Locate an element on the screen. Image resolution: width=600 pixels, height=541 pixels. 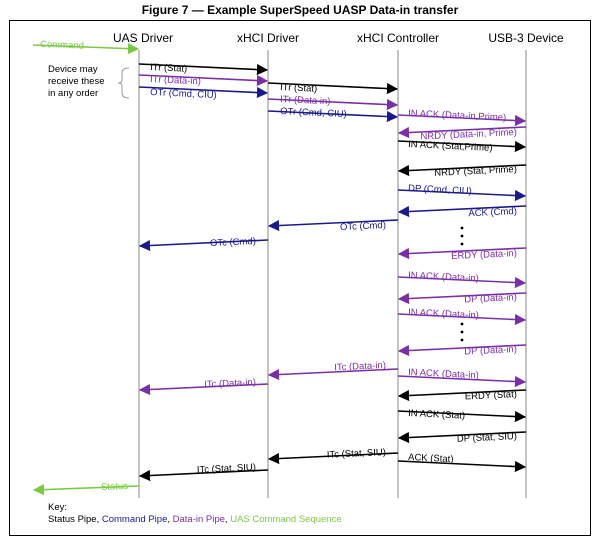
message-label-28: ACK (Stat) is located at coordinates (431, 458).